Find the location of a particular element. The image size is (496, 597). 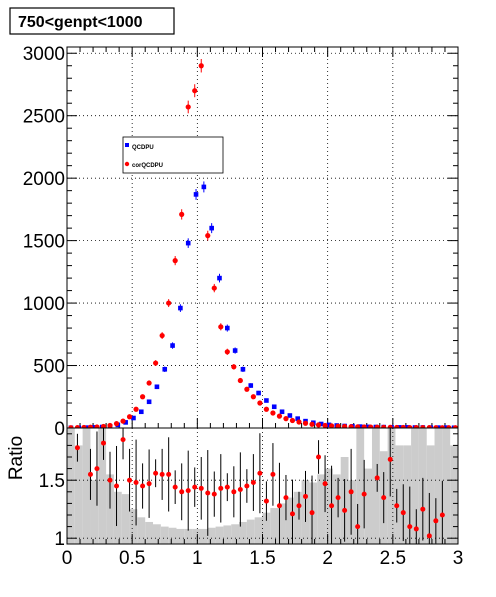

chart-title: 750<genpt<1000 is located at coordinates (80, 22).